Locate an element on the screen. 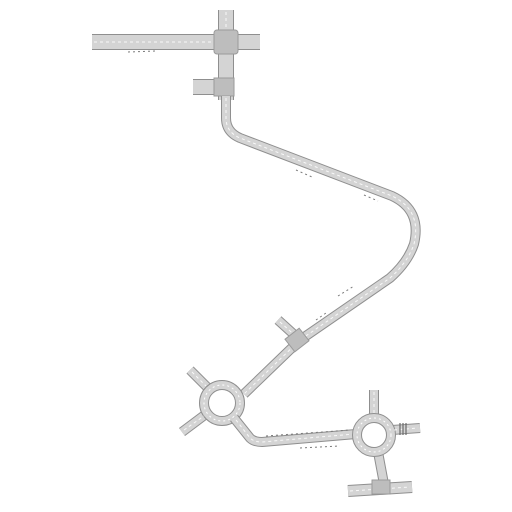 Image resolution: width=512 pixels, height=512 pixels. roundabout-west is located at coordinates (212, 401).